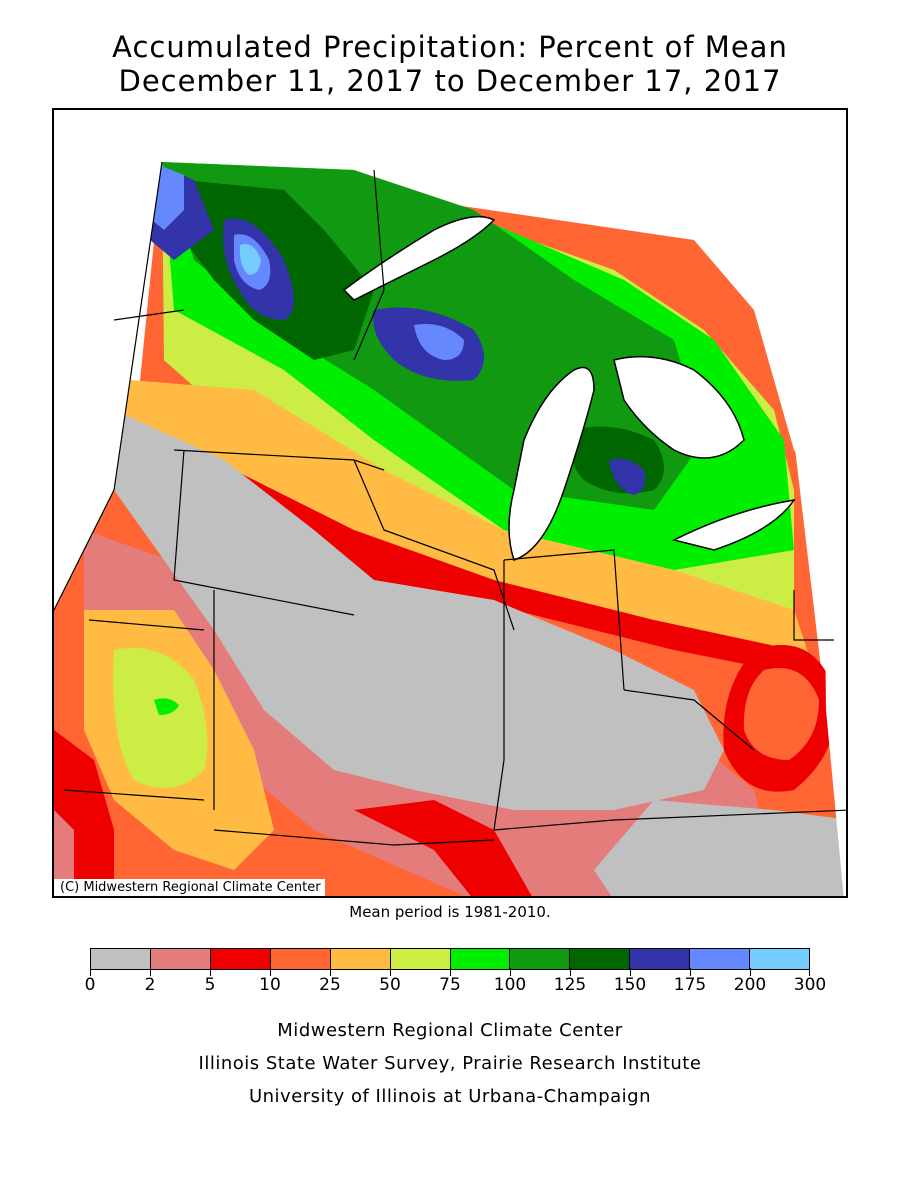 This screenshot has height=1200, width=900. I want to click on legend-ticks, so click(450, 972).